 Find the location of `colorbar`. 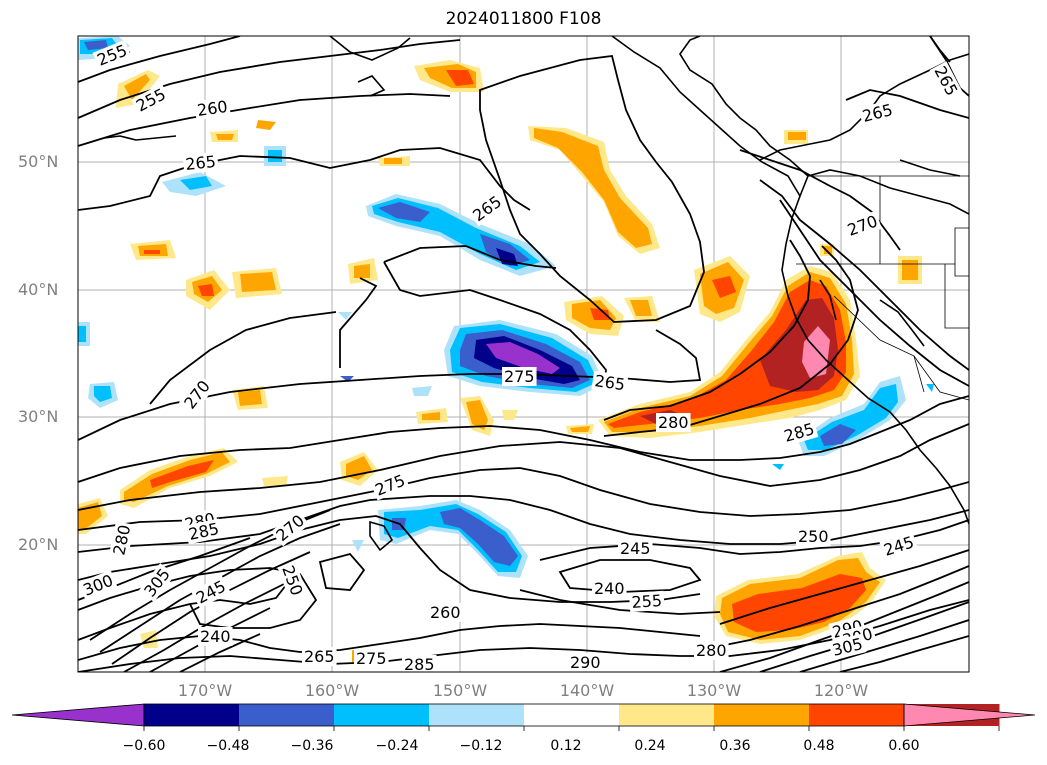

colorbar is located at coordinates (523, 717).